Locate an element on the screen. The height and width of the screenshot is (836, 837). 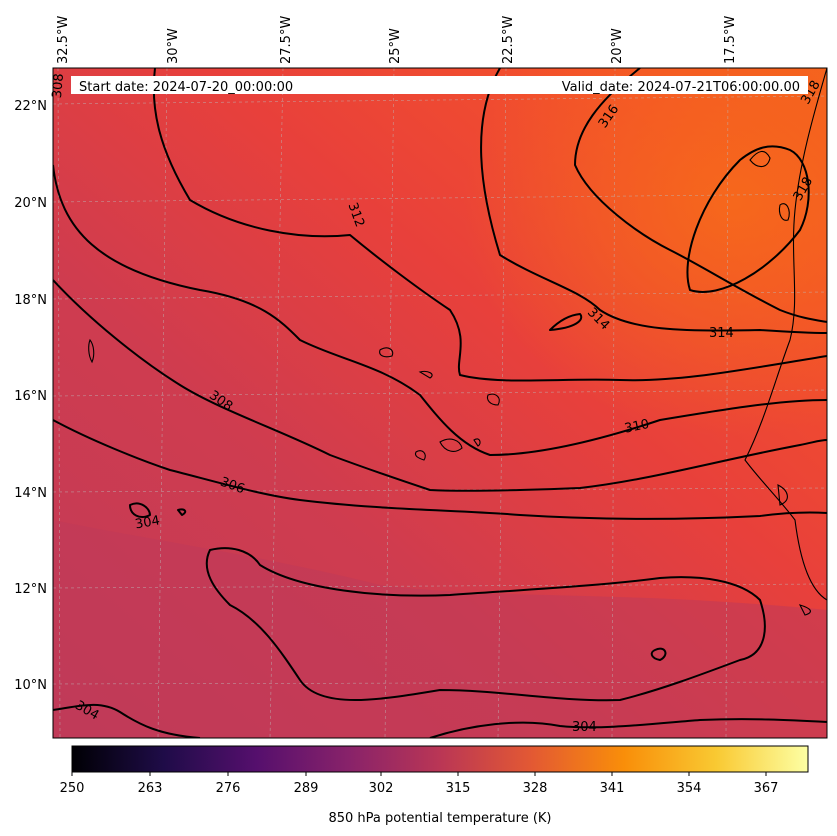
lon-label: 22.5°W is located at coordinates (508, 40).